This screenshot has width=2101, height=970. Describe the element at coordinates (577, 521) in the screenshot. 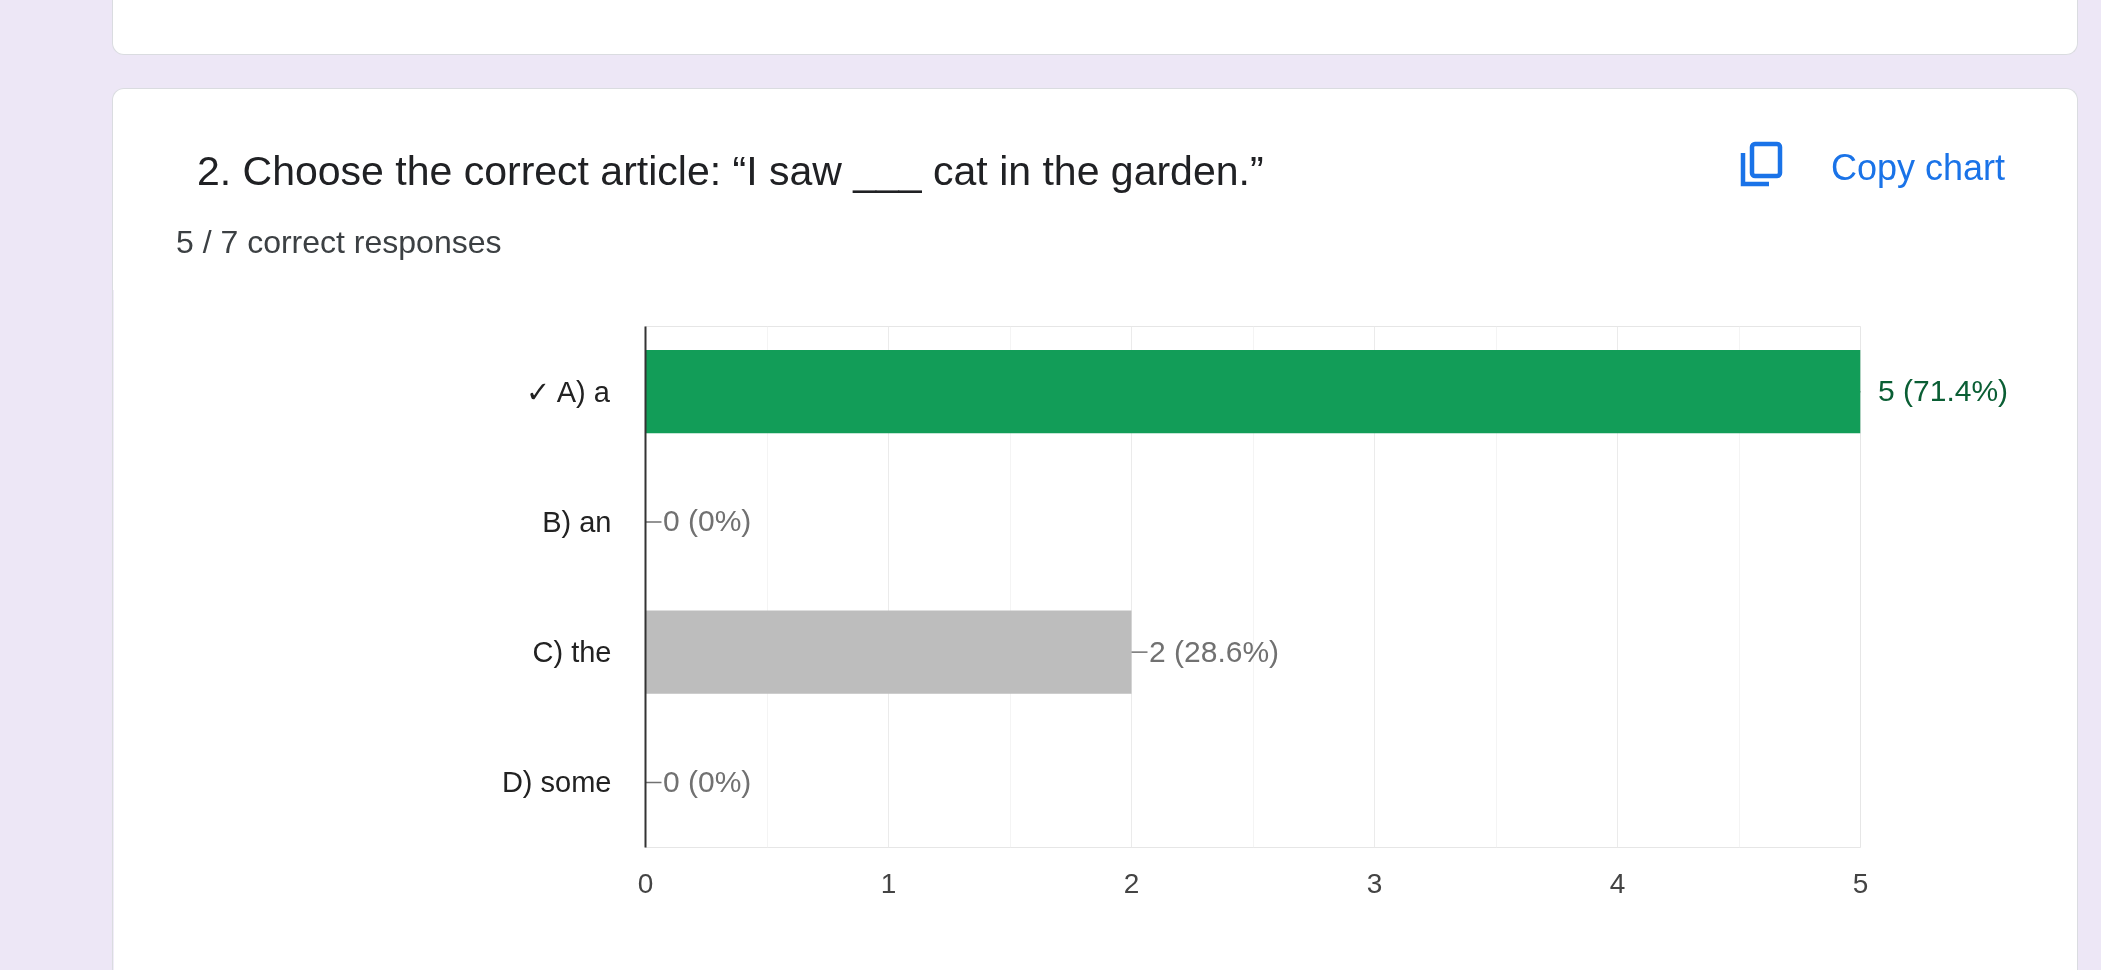

I see `y-tick-label: B) an` at that location.